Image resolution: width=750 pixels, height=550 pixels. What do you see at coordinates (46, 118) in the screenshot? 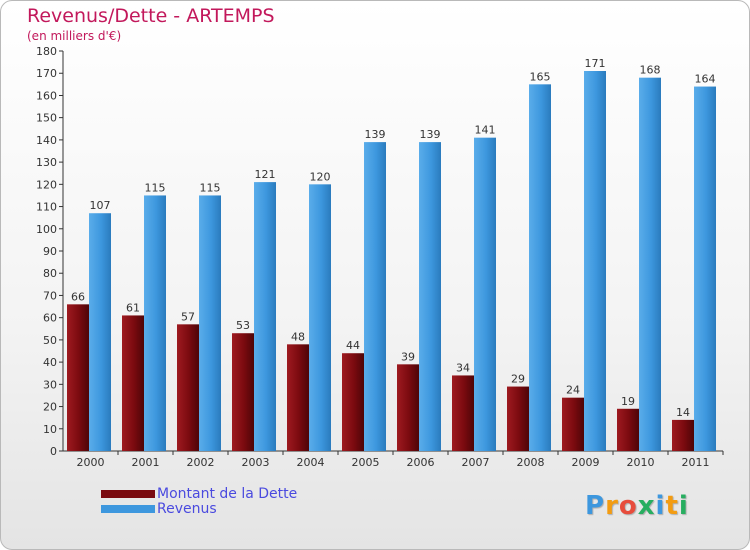
I see `y-tick-label: 150` at bounding box center [46, 118].